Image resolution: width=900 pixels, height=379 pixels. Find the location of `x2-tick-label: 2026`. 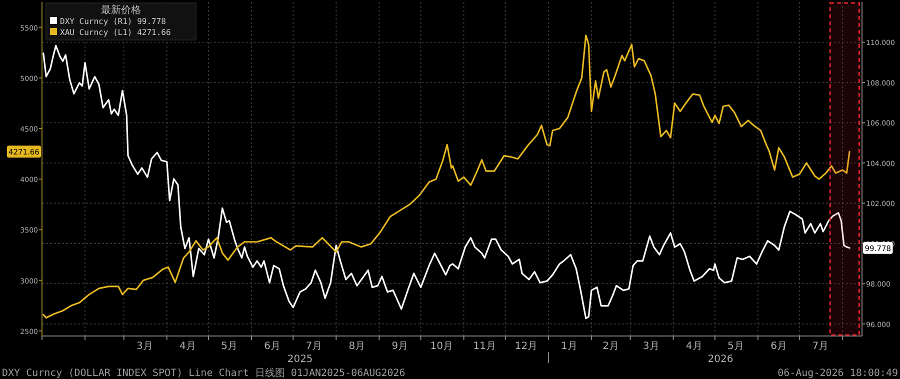

x2-tick-label: 2026 is located at coordinates (721, 359).